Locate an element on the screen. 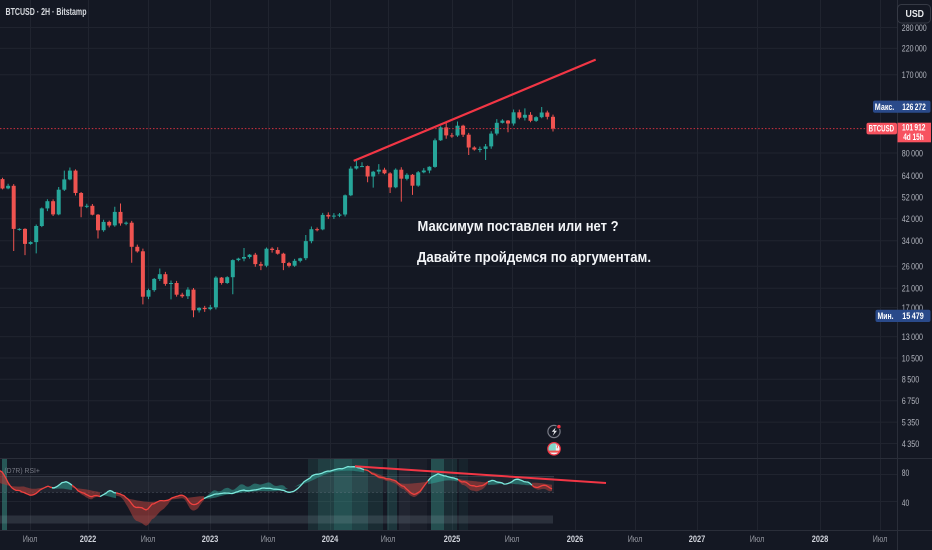  svg-text: 17 000 is located at coordinates (912, 308).